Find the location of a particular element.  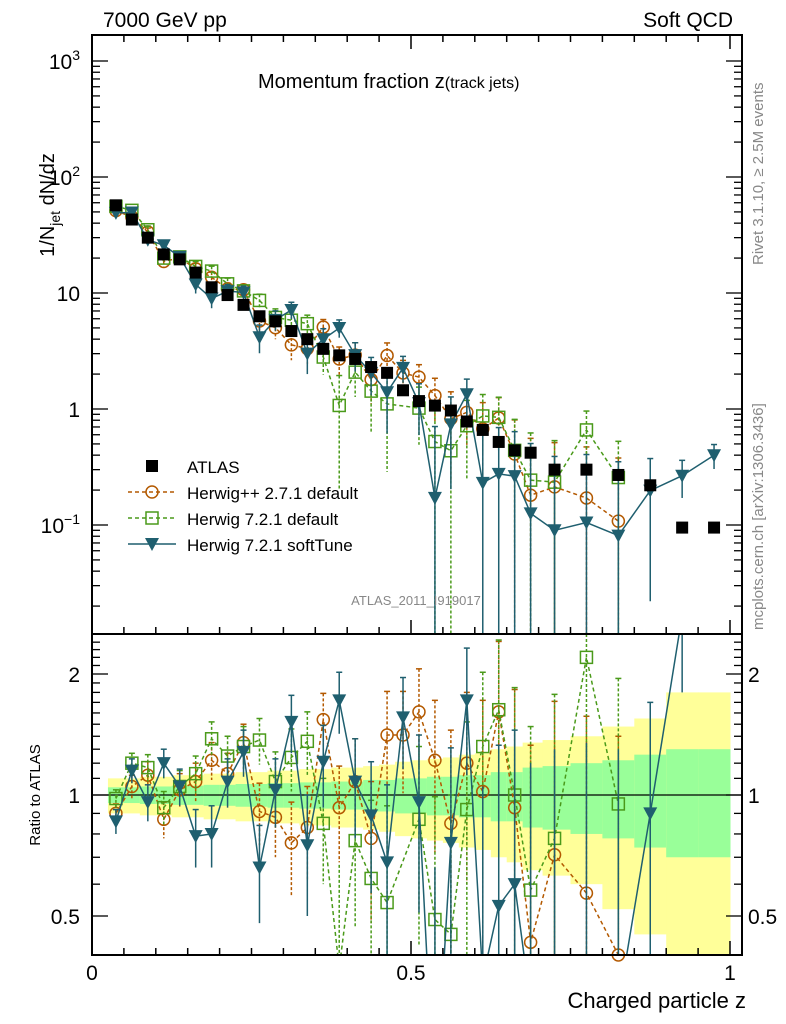

legend-label: Herwig 7.2.1 softTune is located at coordinates (270, 545).